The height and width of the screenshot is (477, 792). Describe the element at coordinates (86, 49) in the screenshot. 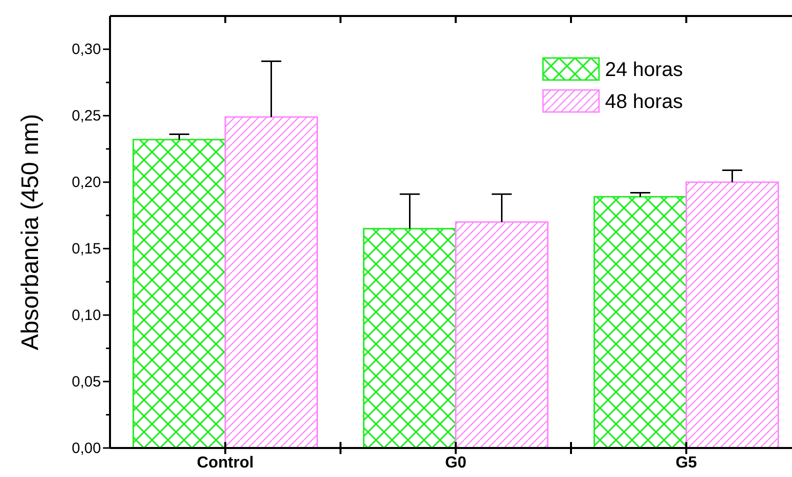

I see `y-tick-label: 0,30` at that location.